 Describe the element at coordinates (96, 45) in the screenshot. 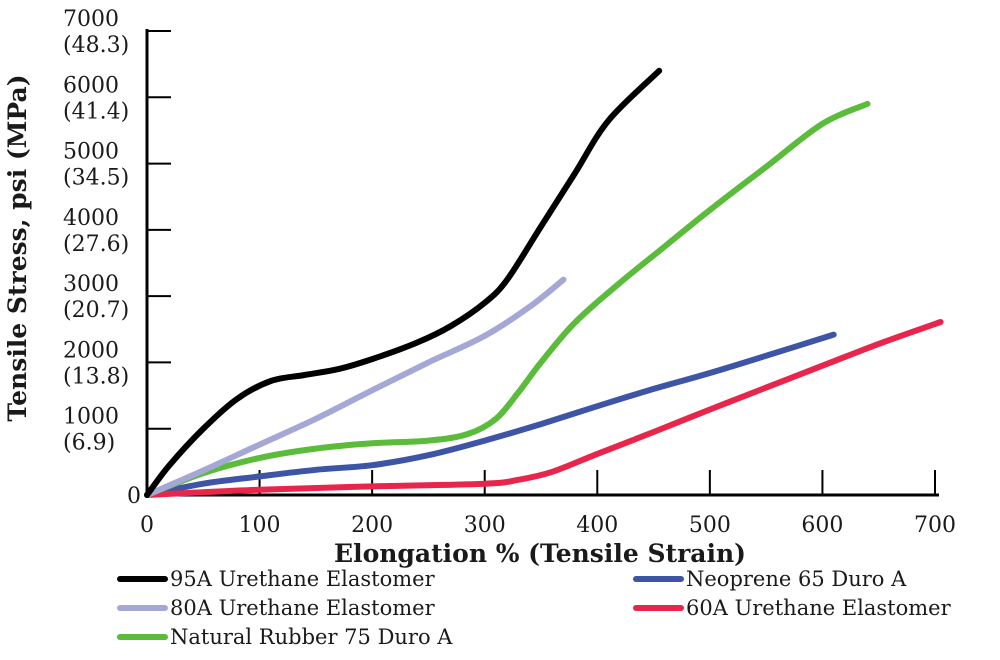

I see `y-tick-label-mpa: (48.3)` at that location.